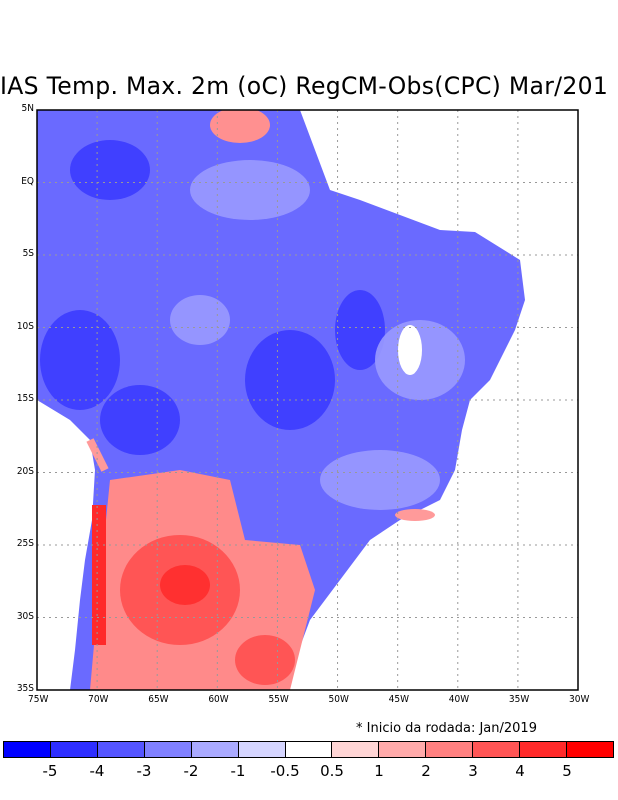  Describe the element at coordinates (25, 326) in the screenshot. I see `lat-label: 10S` at that location.